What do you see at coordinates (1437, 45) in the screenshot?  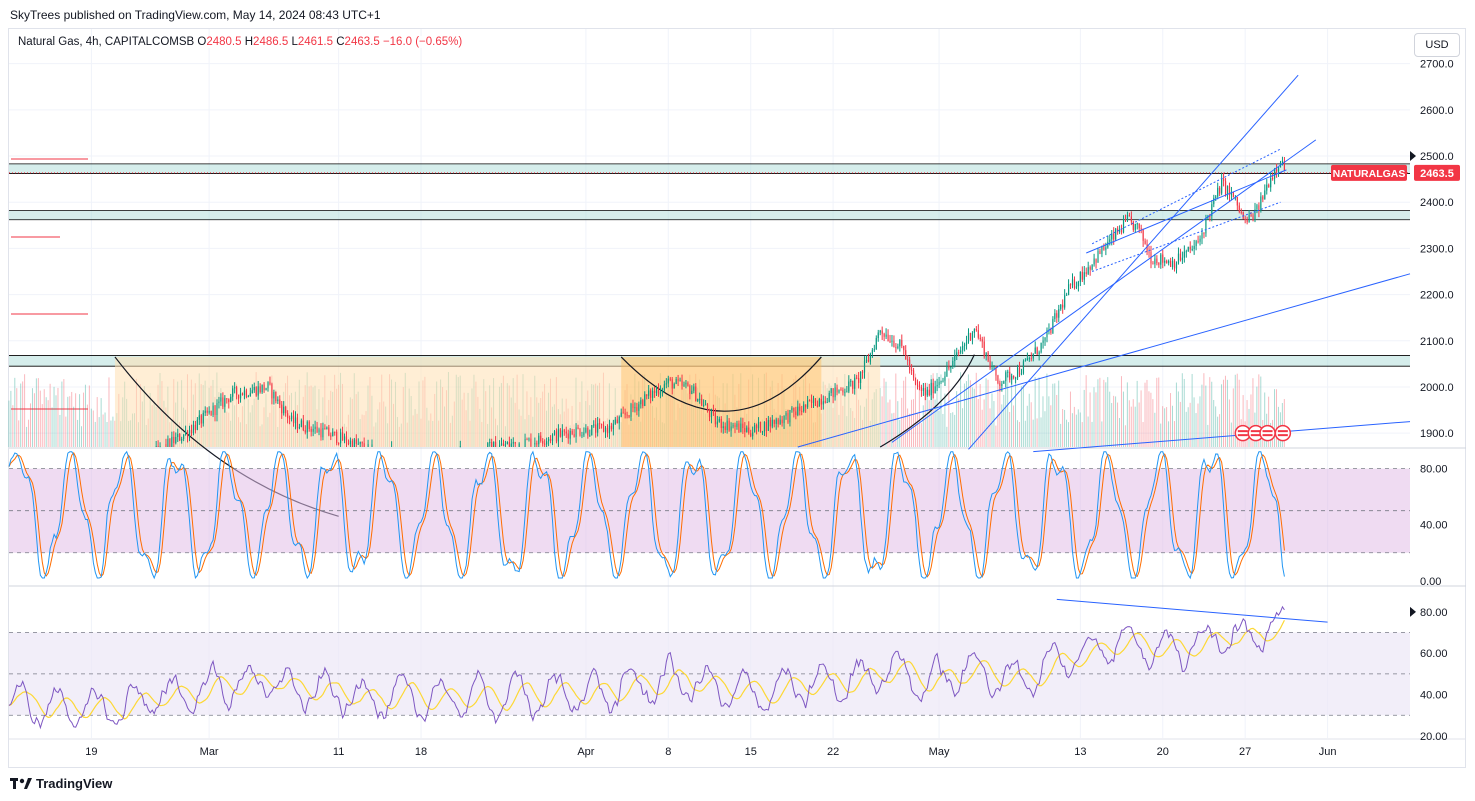 I see `currency-button: USD` at bounding box center [1437, 45].